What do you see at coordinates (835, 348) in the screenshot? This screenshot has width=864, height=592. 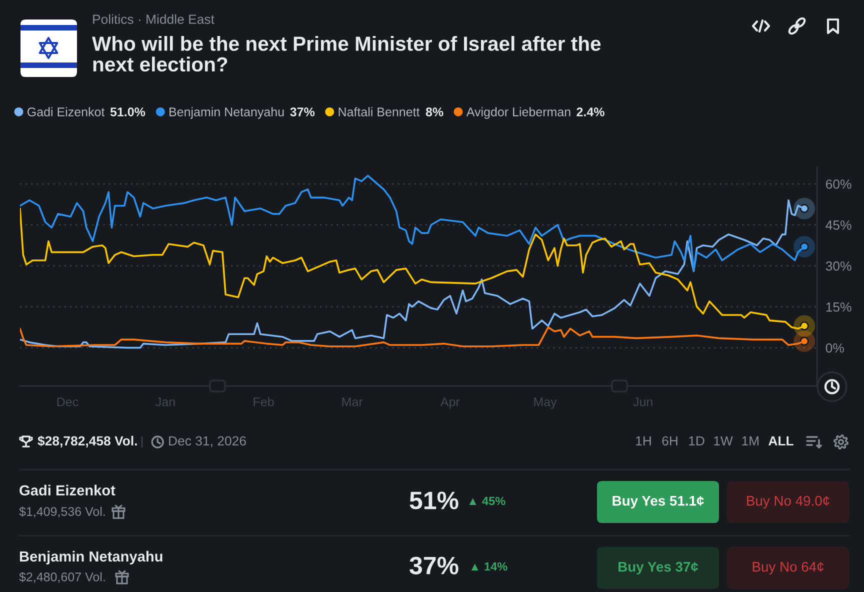 I see `y-tick-label: 0%` at bounding box center [835, 348].